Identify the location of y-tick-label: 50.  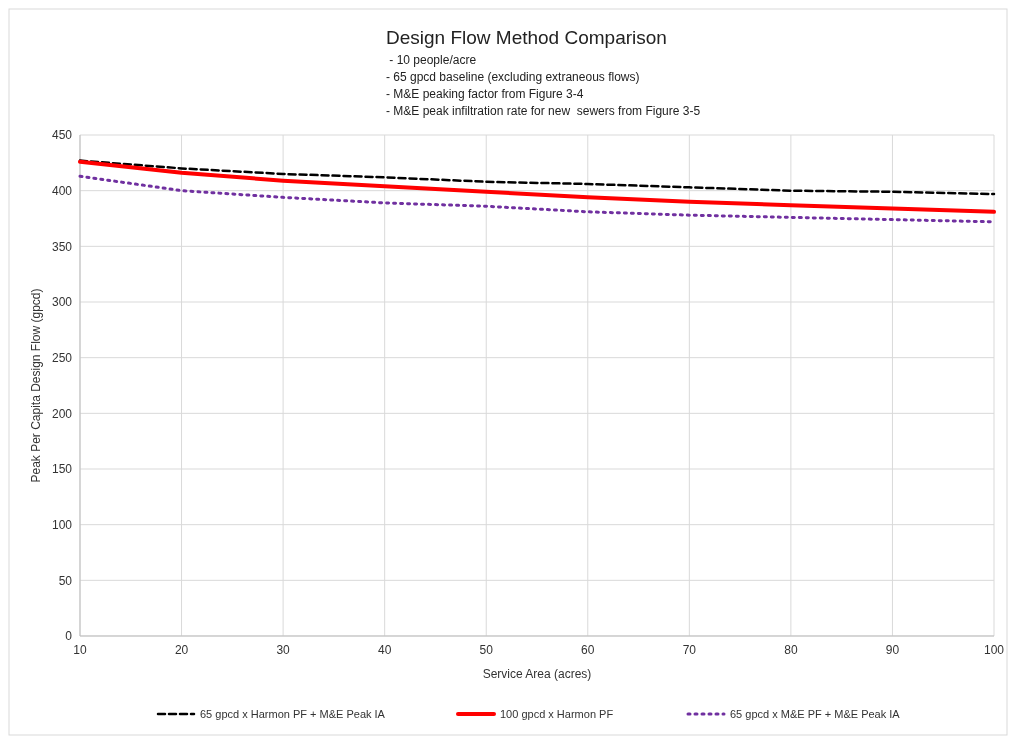
(65, 580).